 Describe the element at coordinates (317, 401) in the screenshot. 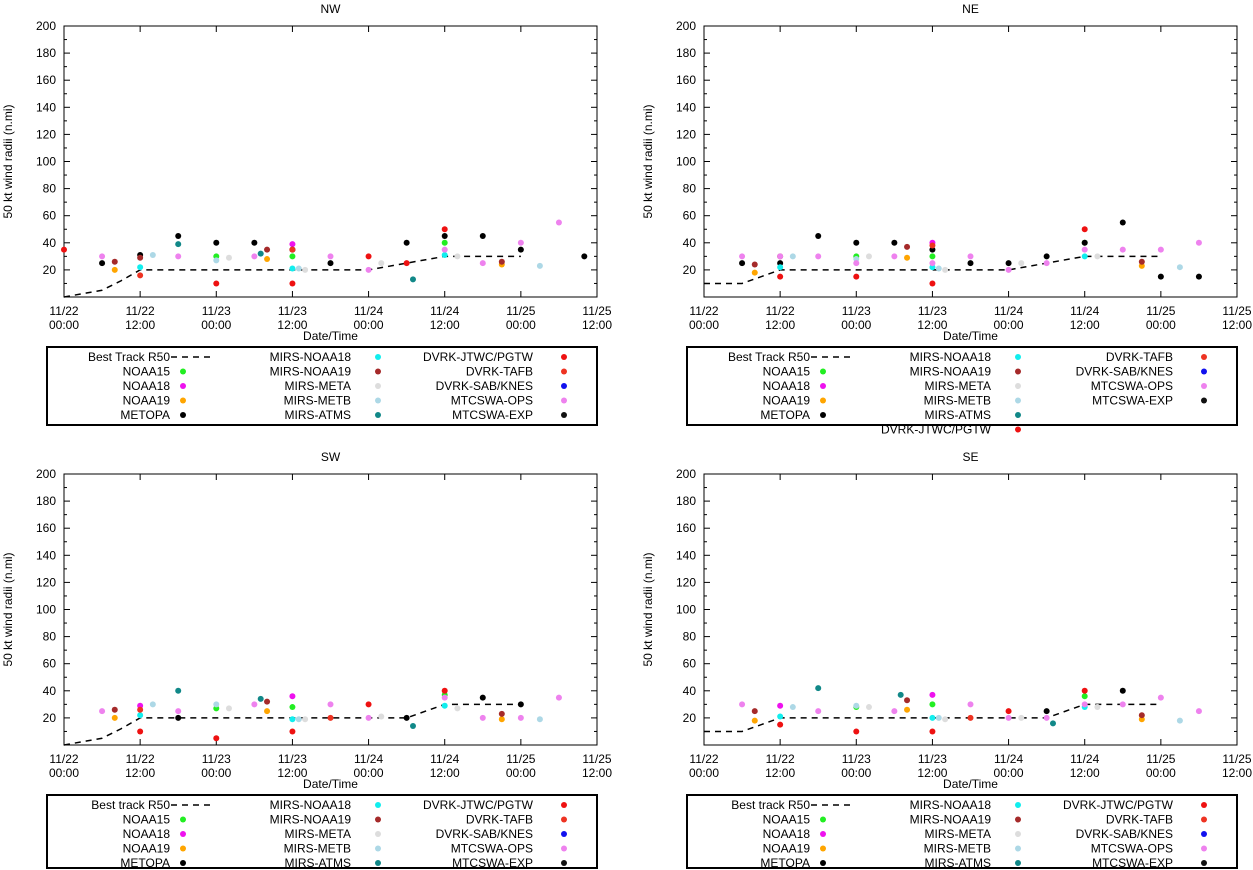

I see `legend-label-mirs-metb: MIRS-METB` at that location.